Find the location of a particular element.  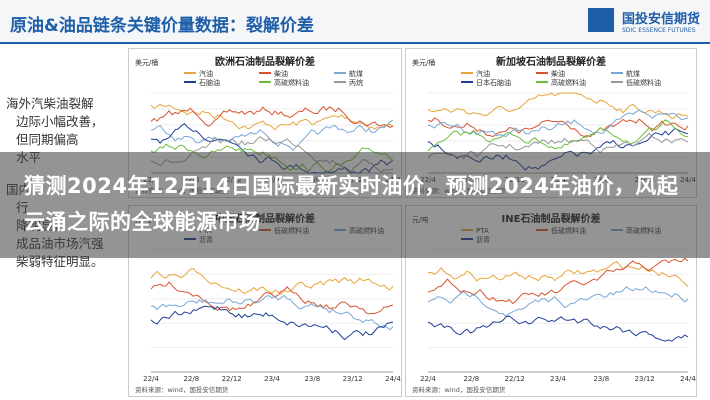

logo-en: SDIC ESSENCE FUTURES is located at coordinates (658, 30).